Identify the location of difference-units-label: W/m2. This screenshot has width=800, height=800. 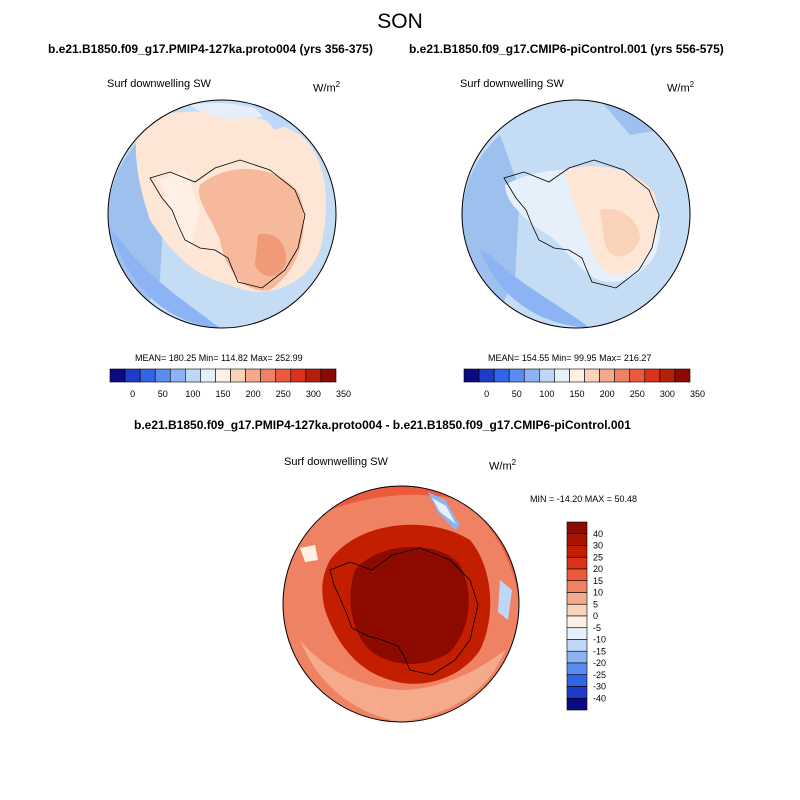
(503, 465).